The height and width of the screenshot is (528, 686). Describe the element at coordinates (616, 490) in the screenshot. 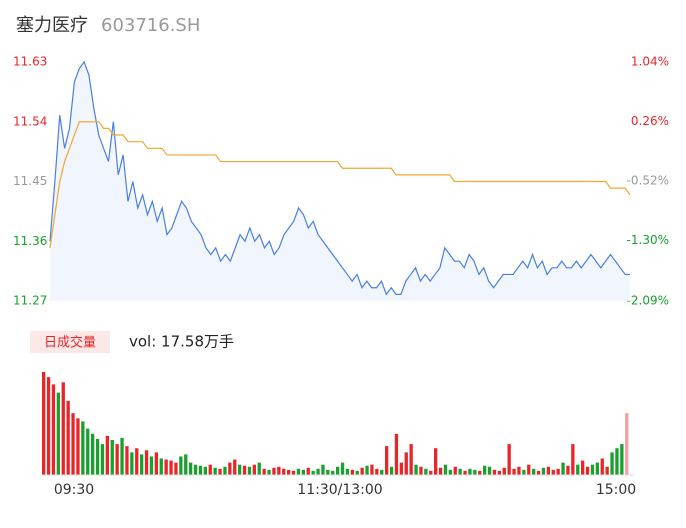

I see `x-tick-label: 15:00` at that location.